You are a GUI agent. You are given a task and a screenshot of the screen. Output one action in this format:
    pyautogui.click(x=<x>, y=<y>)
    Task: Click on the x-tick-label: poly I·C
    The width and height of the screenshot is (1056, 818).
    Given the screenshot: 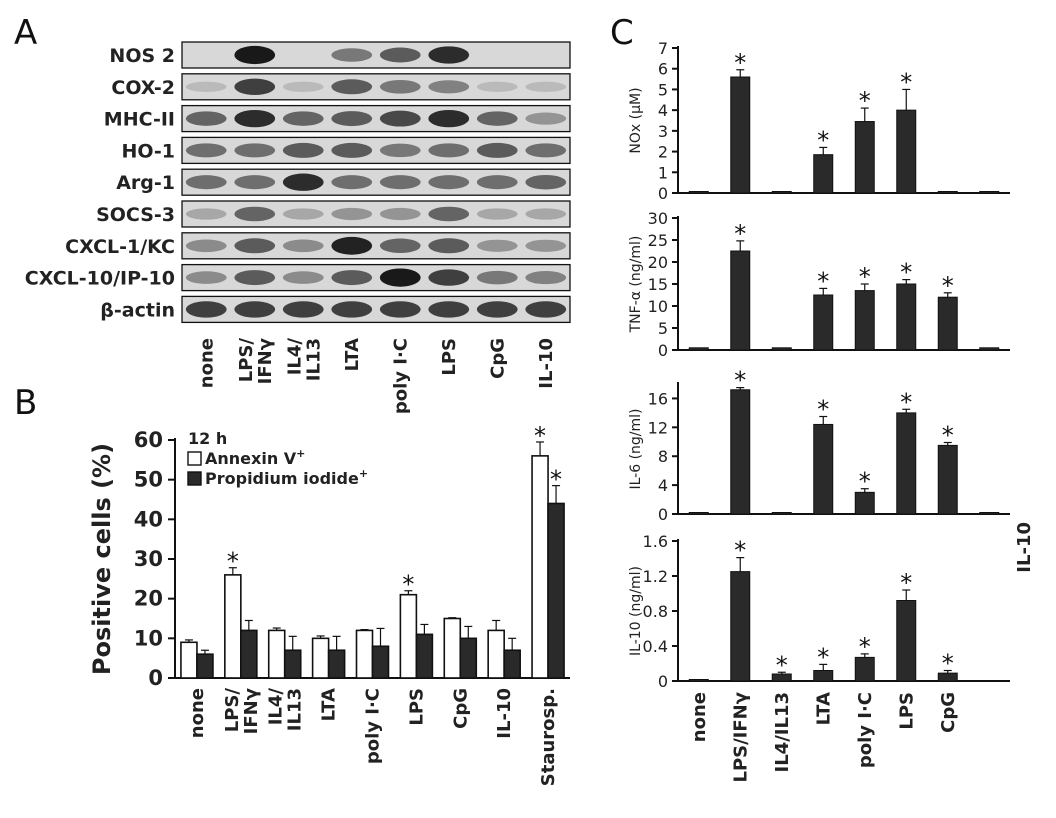 What is the action you would take?
    pyautogui.click(x=865, y=730)
    